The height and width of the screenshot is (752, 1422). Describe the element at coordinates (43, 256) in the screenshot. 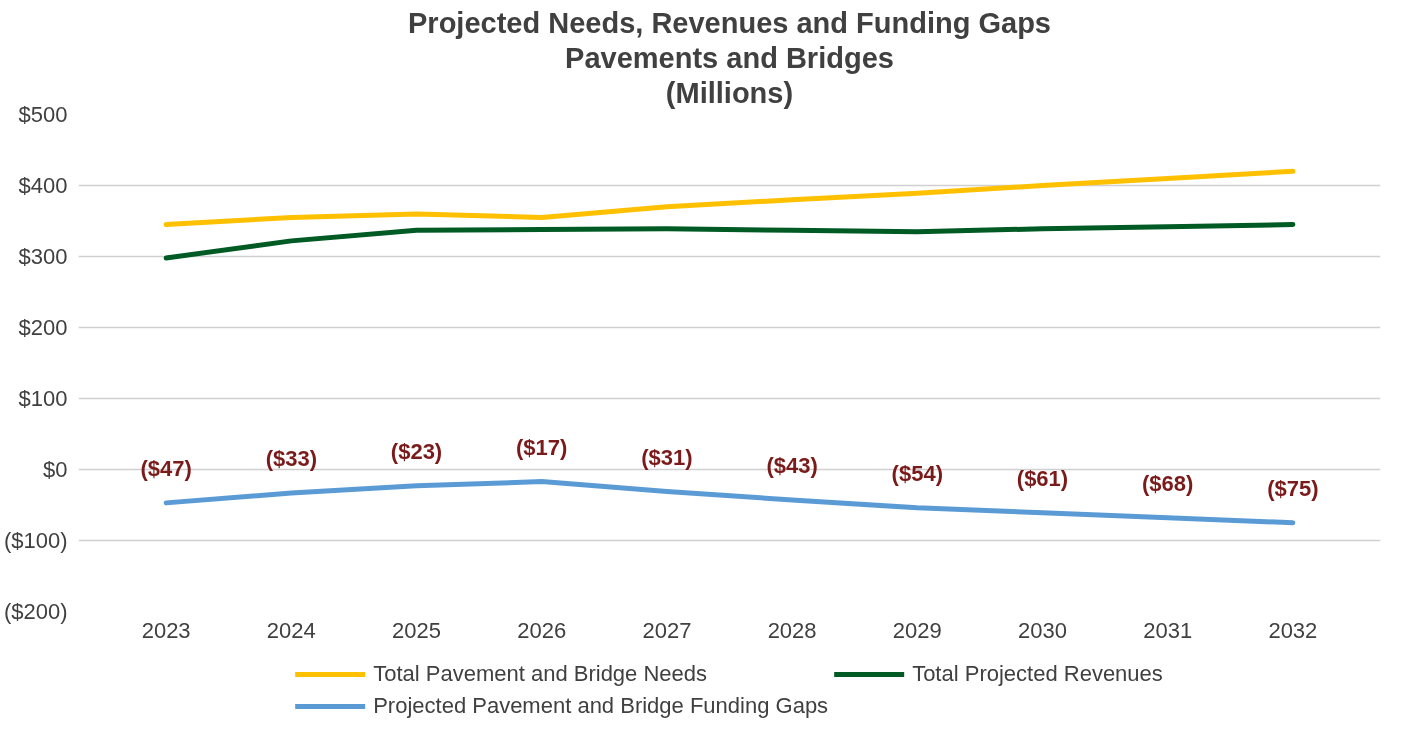

I see `y-tick-label: $300` at that location.